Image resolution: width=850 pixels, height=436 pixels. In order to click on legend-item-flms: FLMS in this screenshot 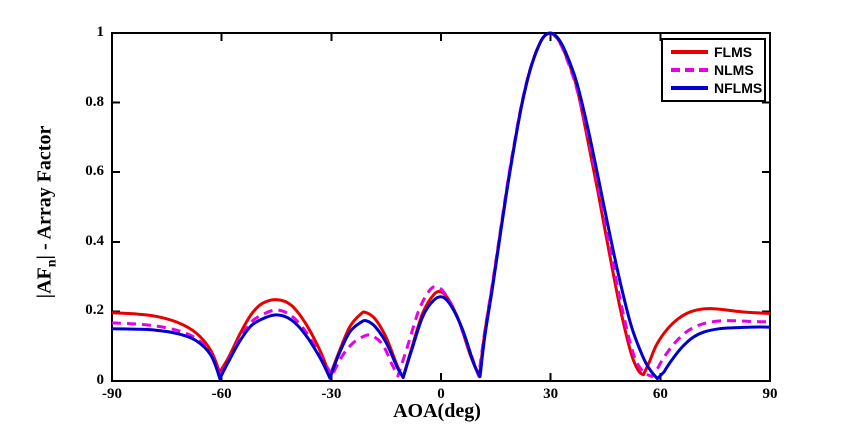, I will do `click(713, 52)`.